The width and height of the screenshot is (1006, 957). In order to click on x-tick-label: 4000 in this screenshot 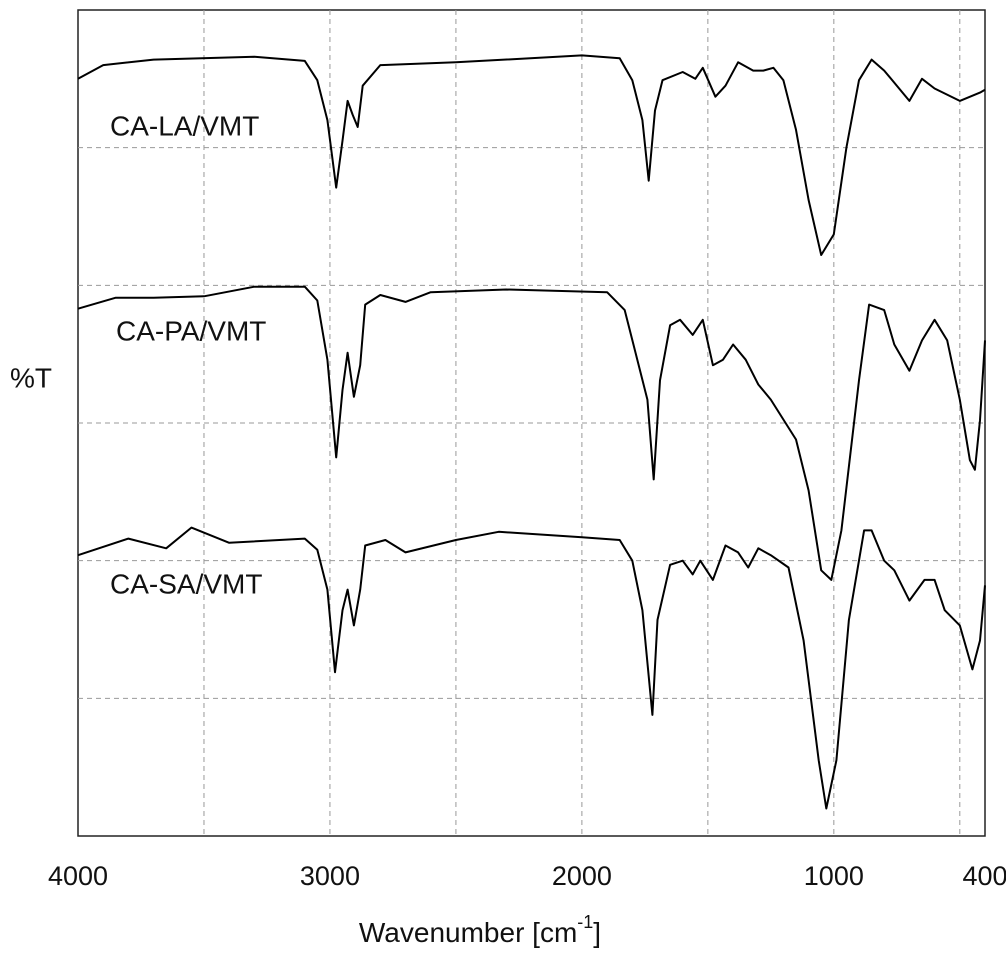, I will do `click(78, 876)`.